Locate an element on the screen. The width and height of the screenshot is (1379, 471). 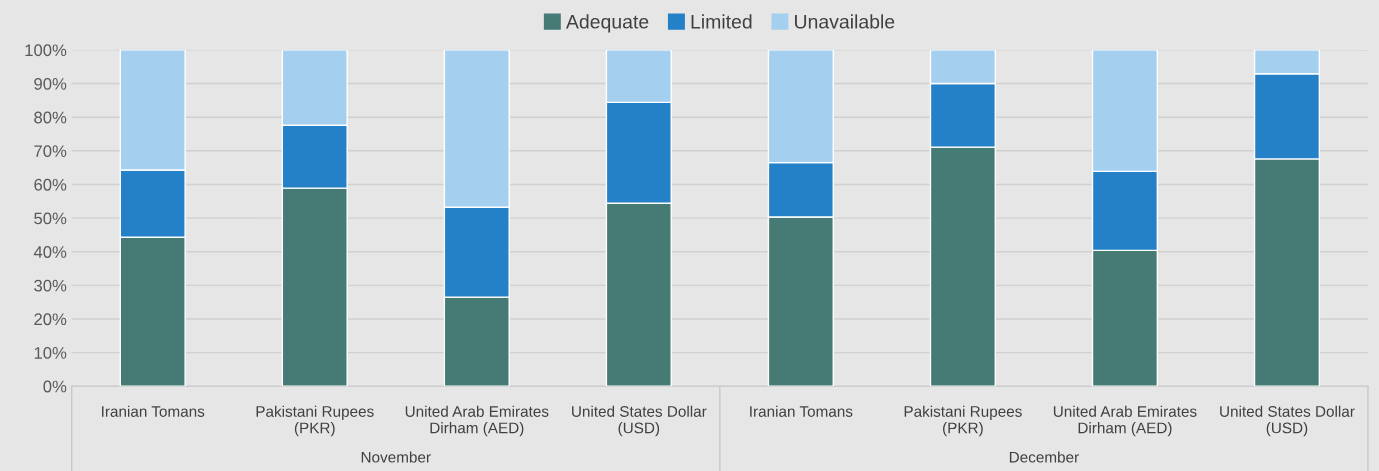
legend-label: Adequate is located at coordinates (607, 23).